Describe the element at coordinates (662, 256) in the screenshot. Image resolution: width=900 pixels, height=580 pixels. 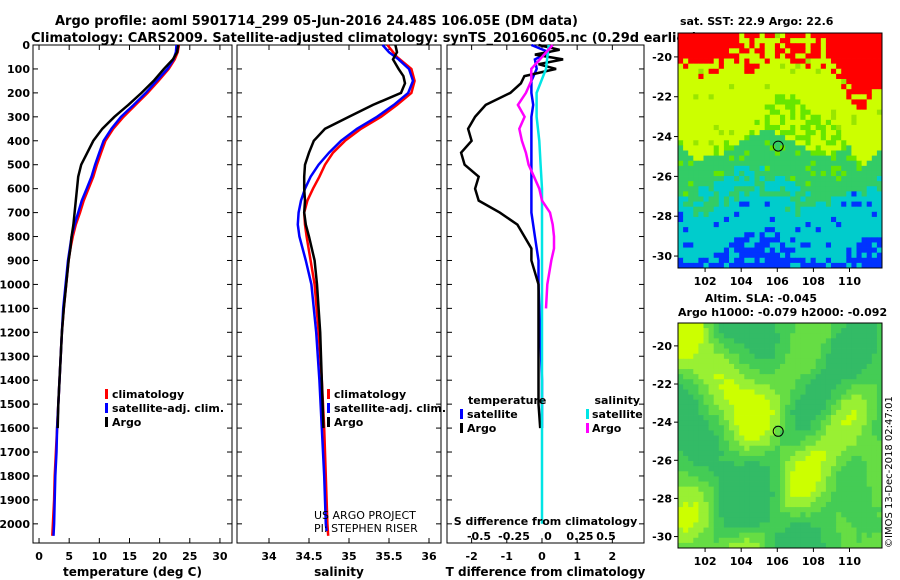
I see `lat-tick-label: -30` at that location.